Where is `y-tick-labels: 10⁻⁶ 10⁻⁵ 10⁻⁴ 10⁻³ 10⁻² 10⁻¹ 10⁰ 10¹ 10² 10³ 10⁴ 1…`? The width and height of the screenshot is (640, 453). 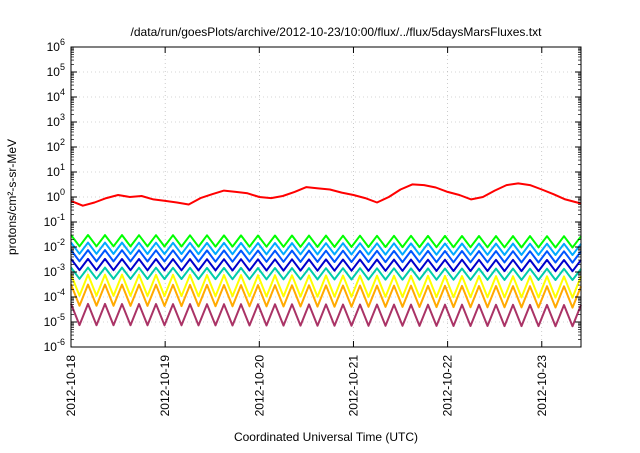 y-tick-labels: 10⁻⁶ 10⁻⁵ 10⁻⁴ 10⁻³ 10⁻² 10⁻¹ 10⁰ 10¹ 10² 10³ 10⁴ 1… is located at coordinates (54, 195).